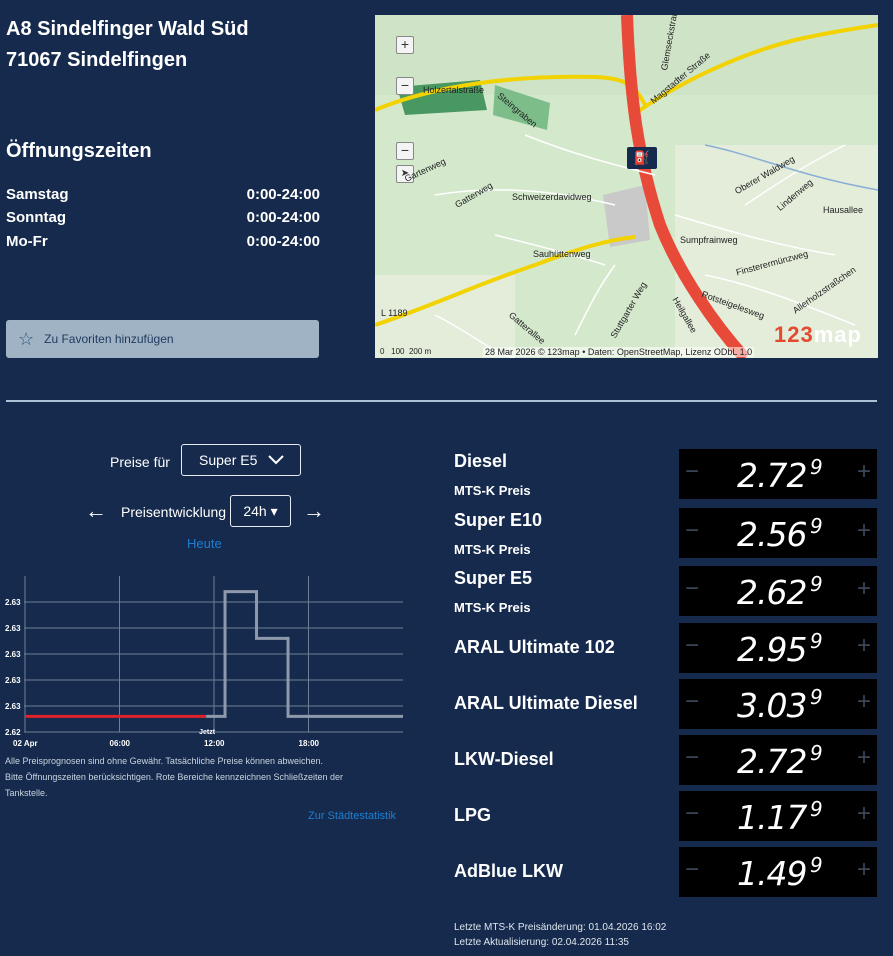 The image size is (893, 956). Describe the element at coordinates (420, 351) in the screenshot. I see `scale-label: 200 m` at that location.